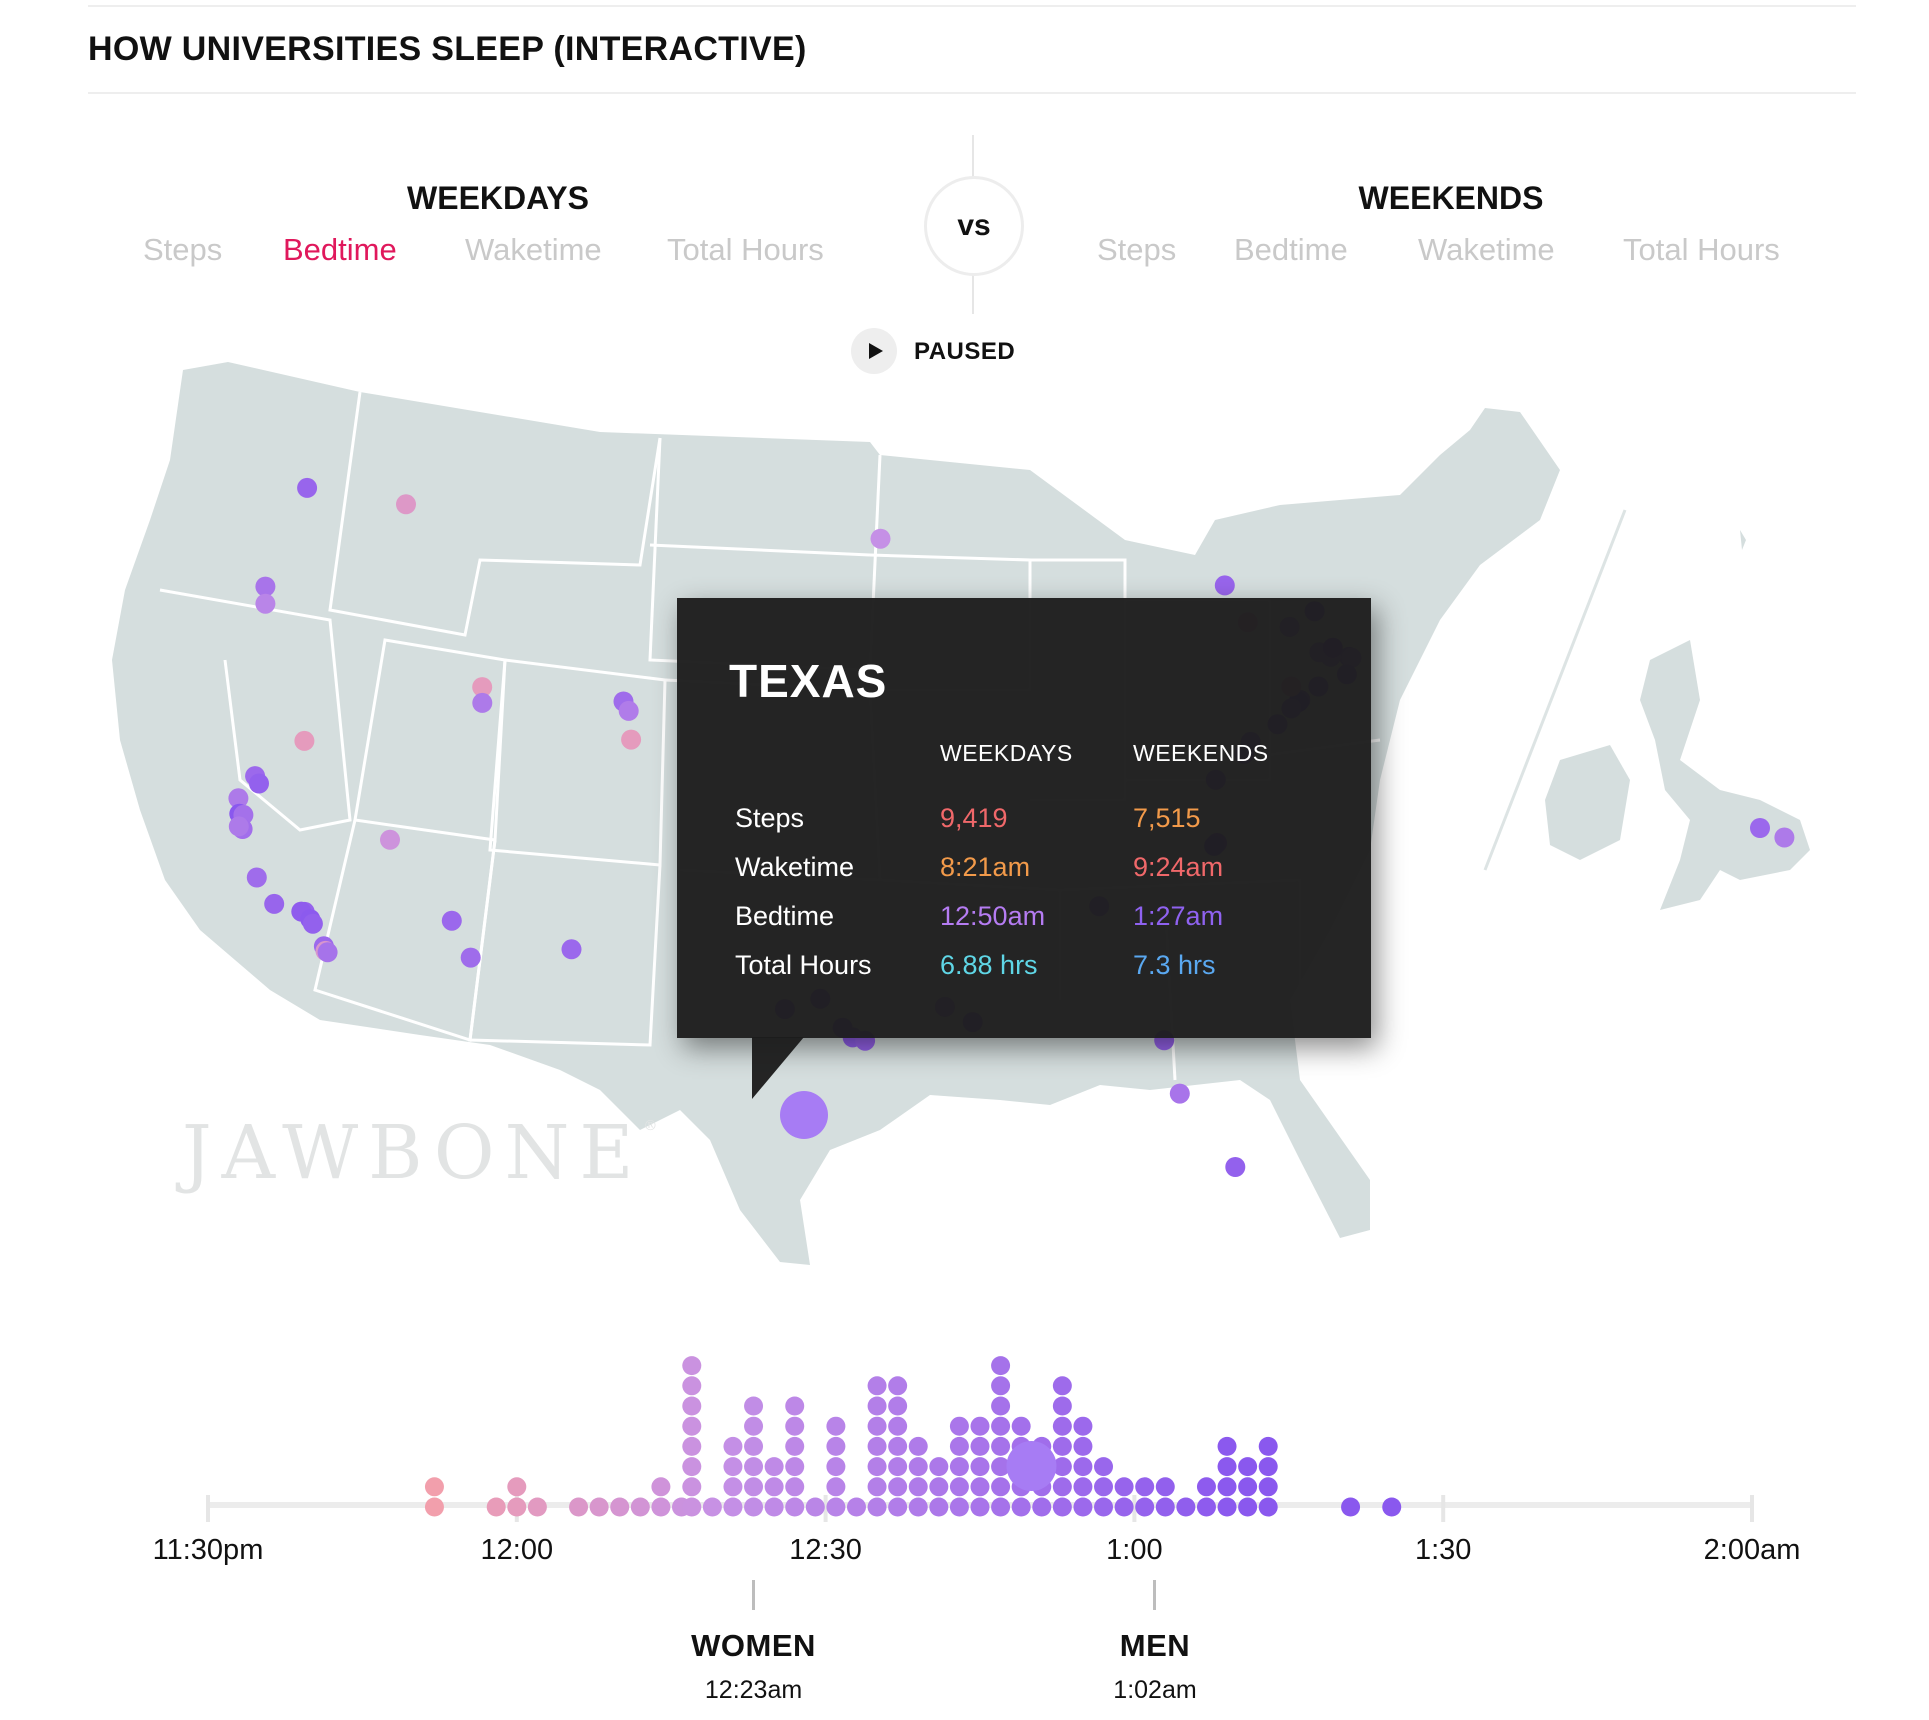  What do you see at coordinates (1031, 1466) in the screenshot?
I see `swarm-highlight-texas` at bounding box center [1031, 1466].